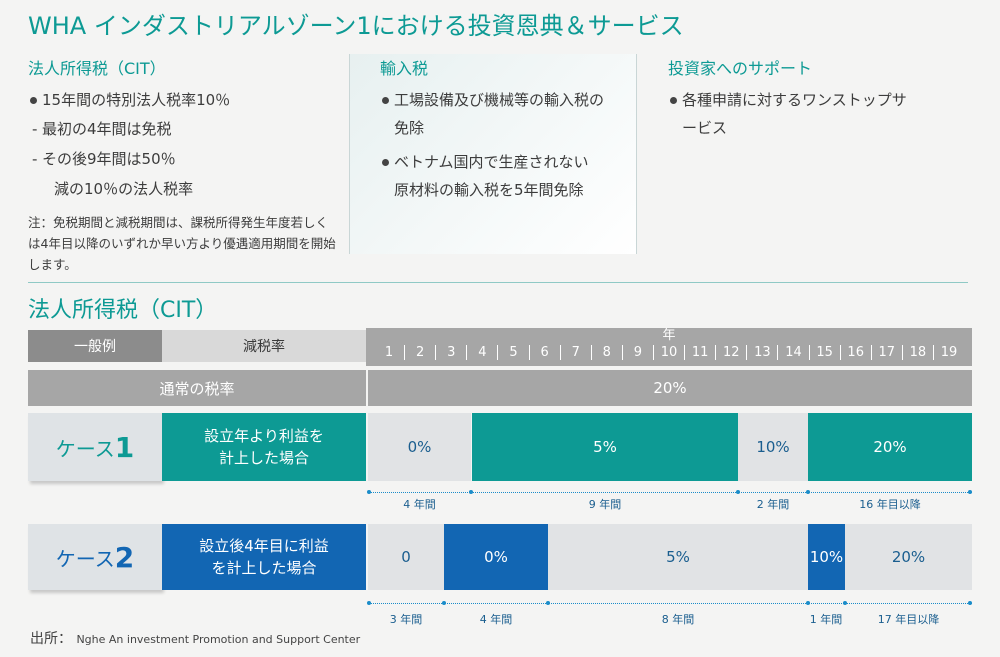 The image size is (1000, 657). Describe the element at coordinates (576, 352) in the screenshot. I see `year-cell: 7` at that location.